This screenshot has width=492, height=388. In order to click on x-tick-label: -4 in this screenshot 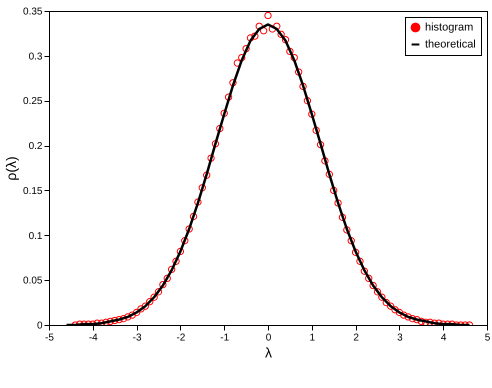, I will do `click(93, 338)`.